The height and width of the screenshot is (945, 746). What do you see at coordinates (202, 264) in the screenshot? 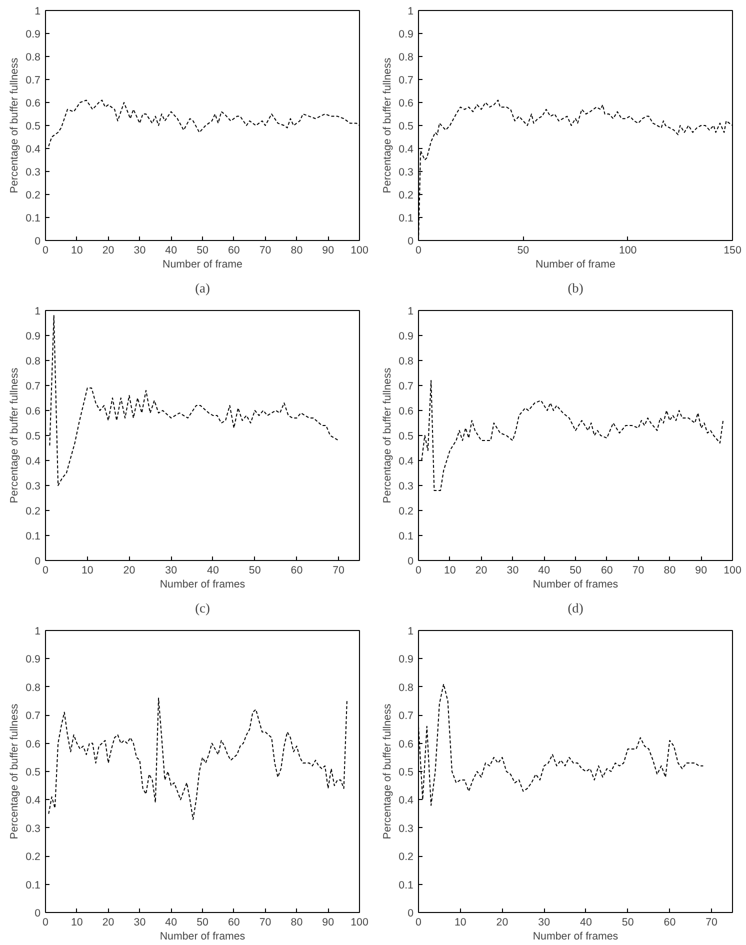
I see `x-axis-title: Number of frame` at bounding box center [202, 264].